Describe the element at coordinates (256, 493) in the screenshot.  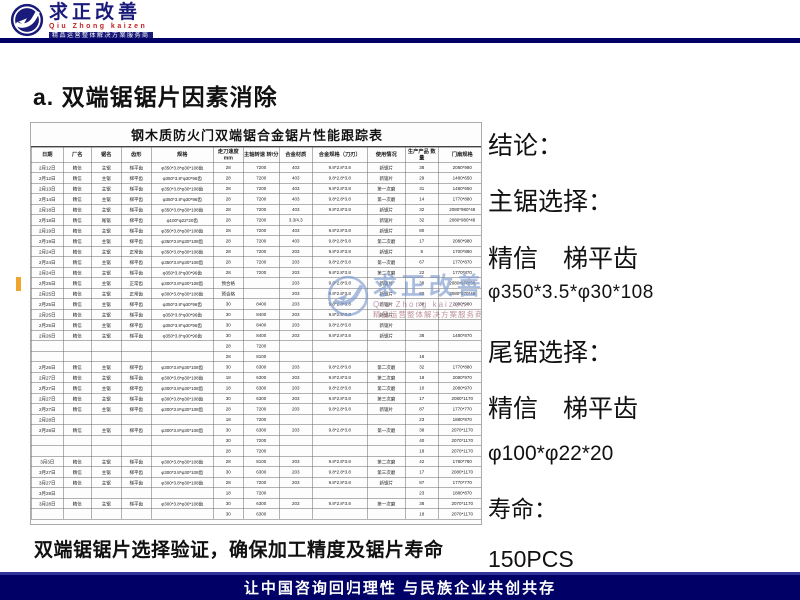
I see `table-row: 3月28日 18 7200 23 1880*870` at that location.